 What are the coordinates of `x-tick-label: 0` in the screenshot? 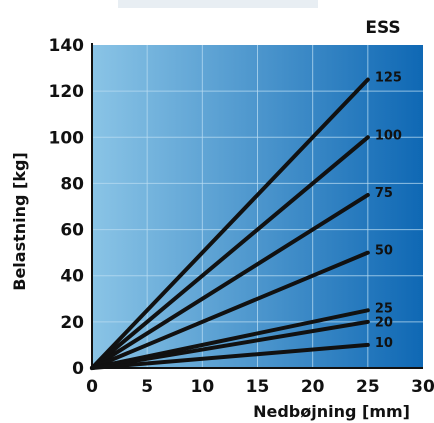 It's located at (92, 387).